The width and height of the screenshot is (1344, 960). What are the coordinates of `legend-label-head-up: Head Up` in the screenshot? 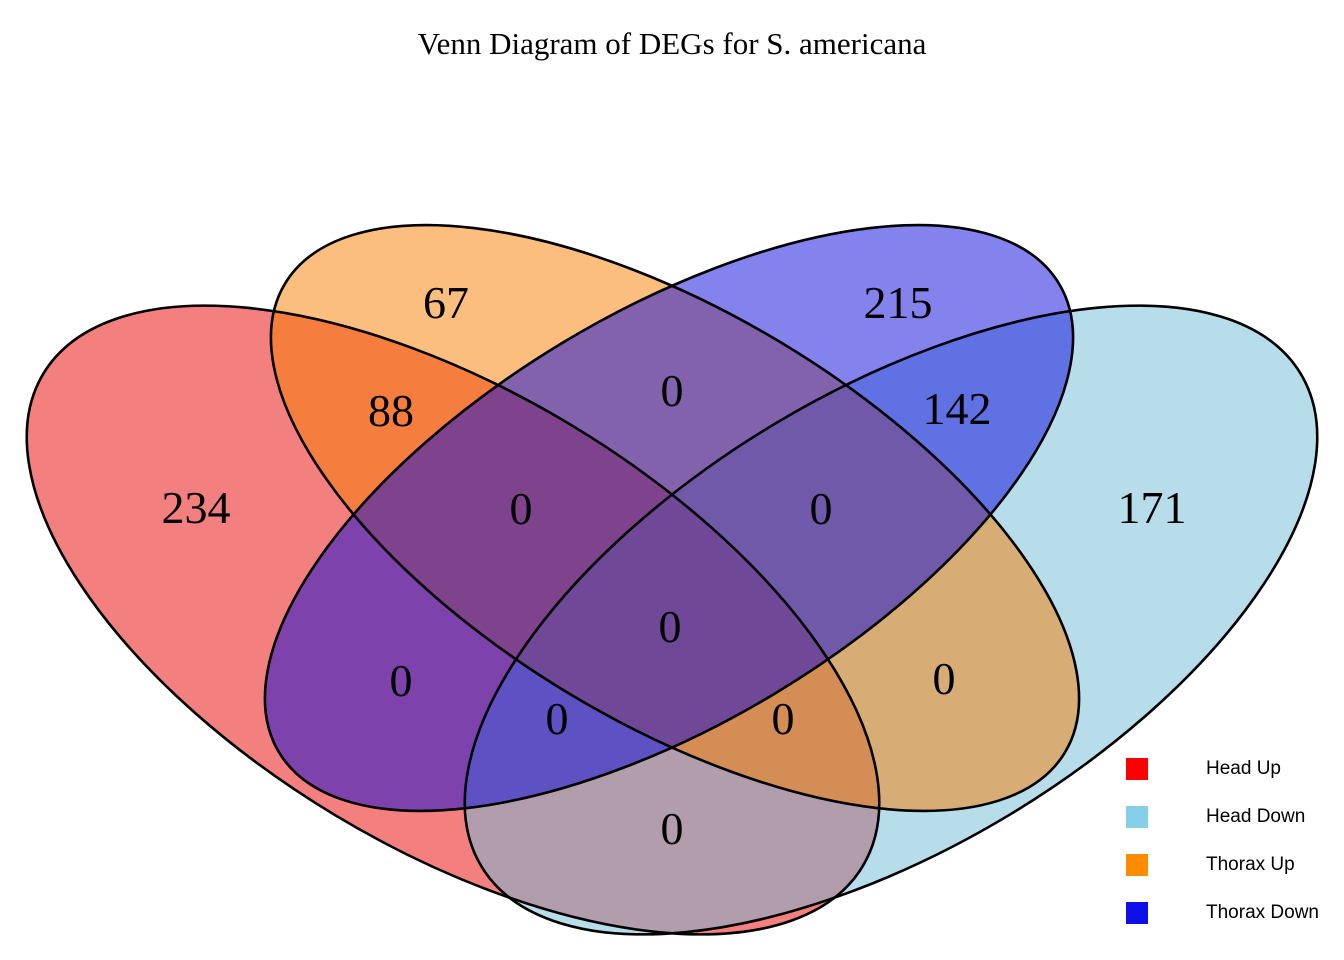 It's located at (1243, 768).